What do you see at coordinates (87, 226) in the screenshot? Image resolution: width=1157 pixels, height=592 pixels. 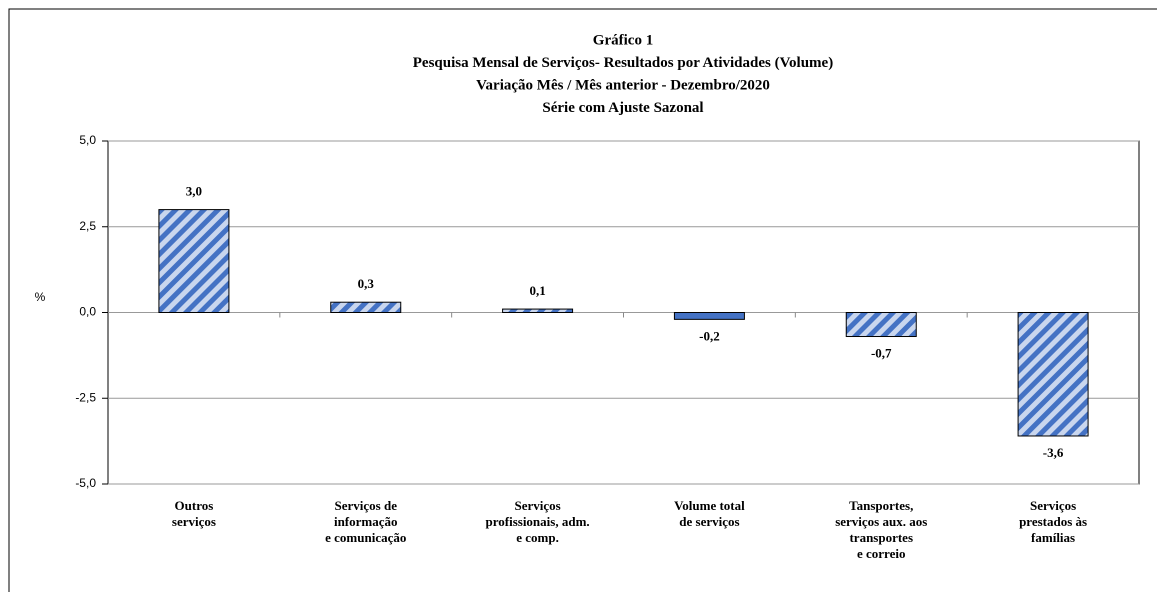 I see `y-tick-label: 2,5` at bounding box center [87, 226].